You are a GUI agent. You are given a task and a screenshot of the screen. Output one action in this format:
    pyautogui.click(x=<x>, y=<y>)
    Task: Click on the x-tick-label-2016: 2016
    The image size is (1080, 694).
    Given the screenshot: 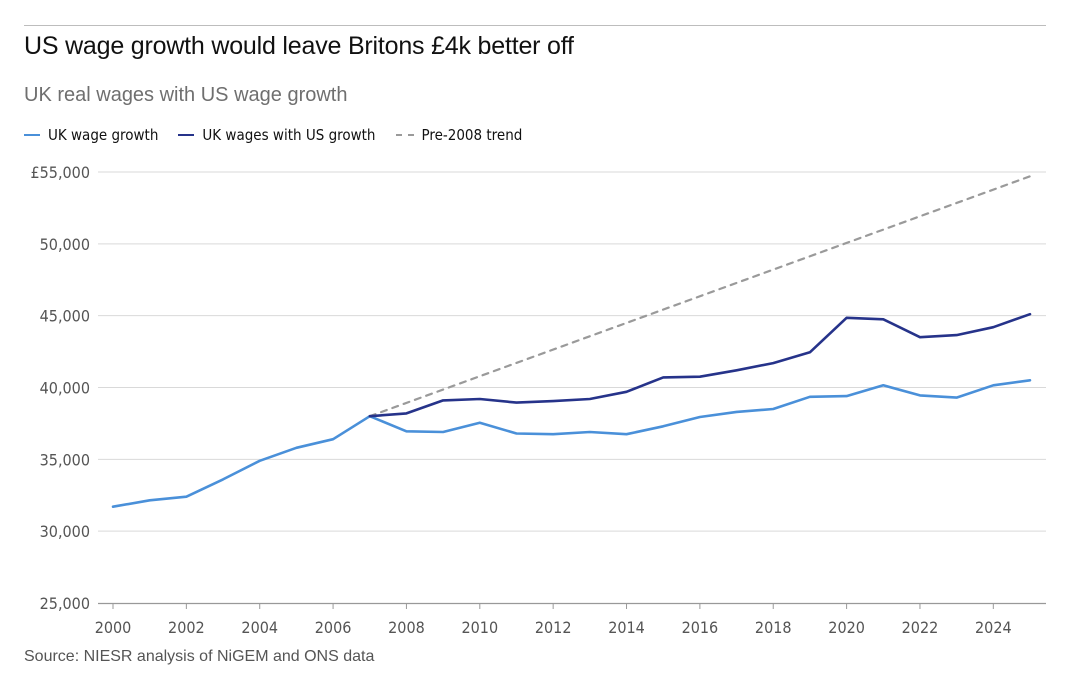 What is the action you would take?
    pyautogui.click(x=700, y=627)
    